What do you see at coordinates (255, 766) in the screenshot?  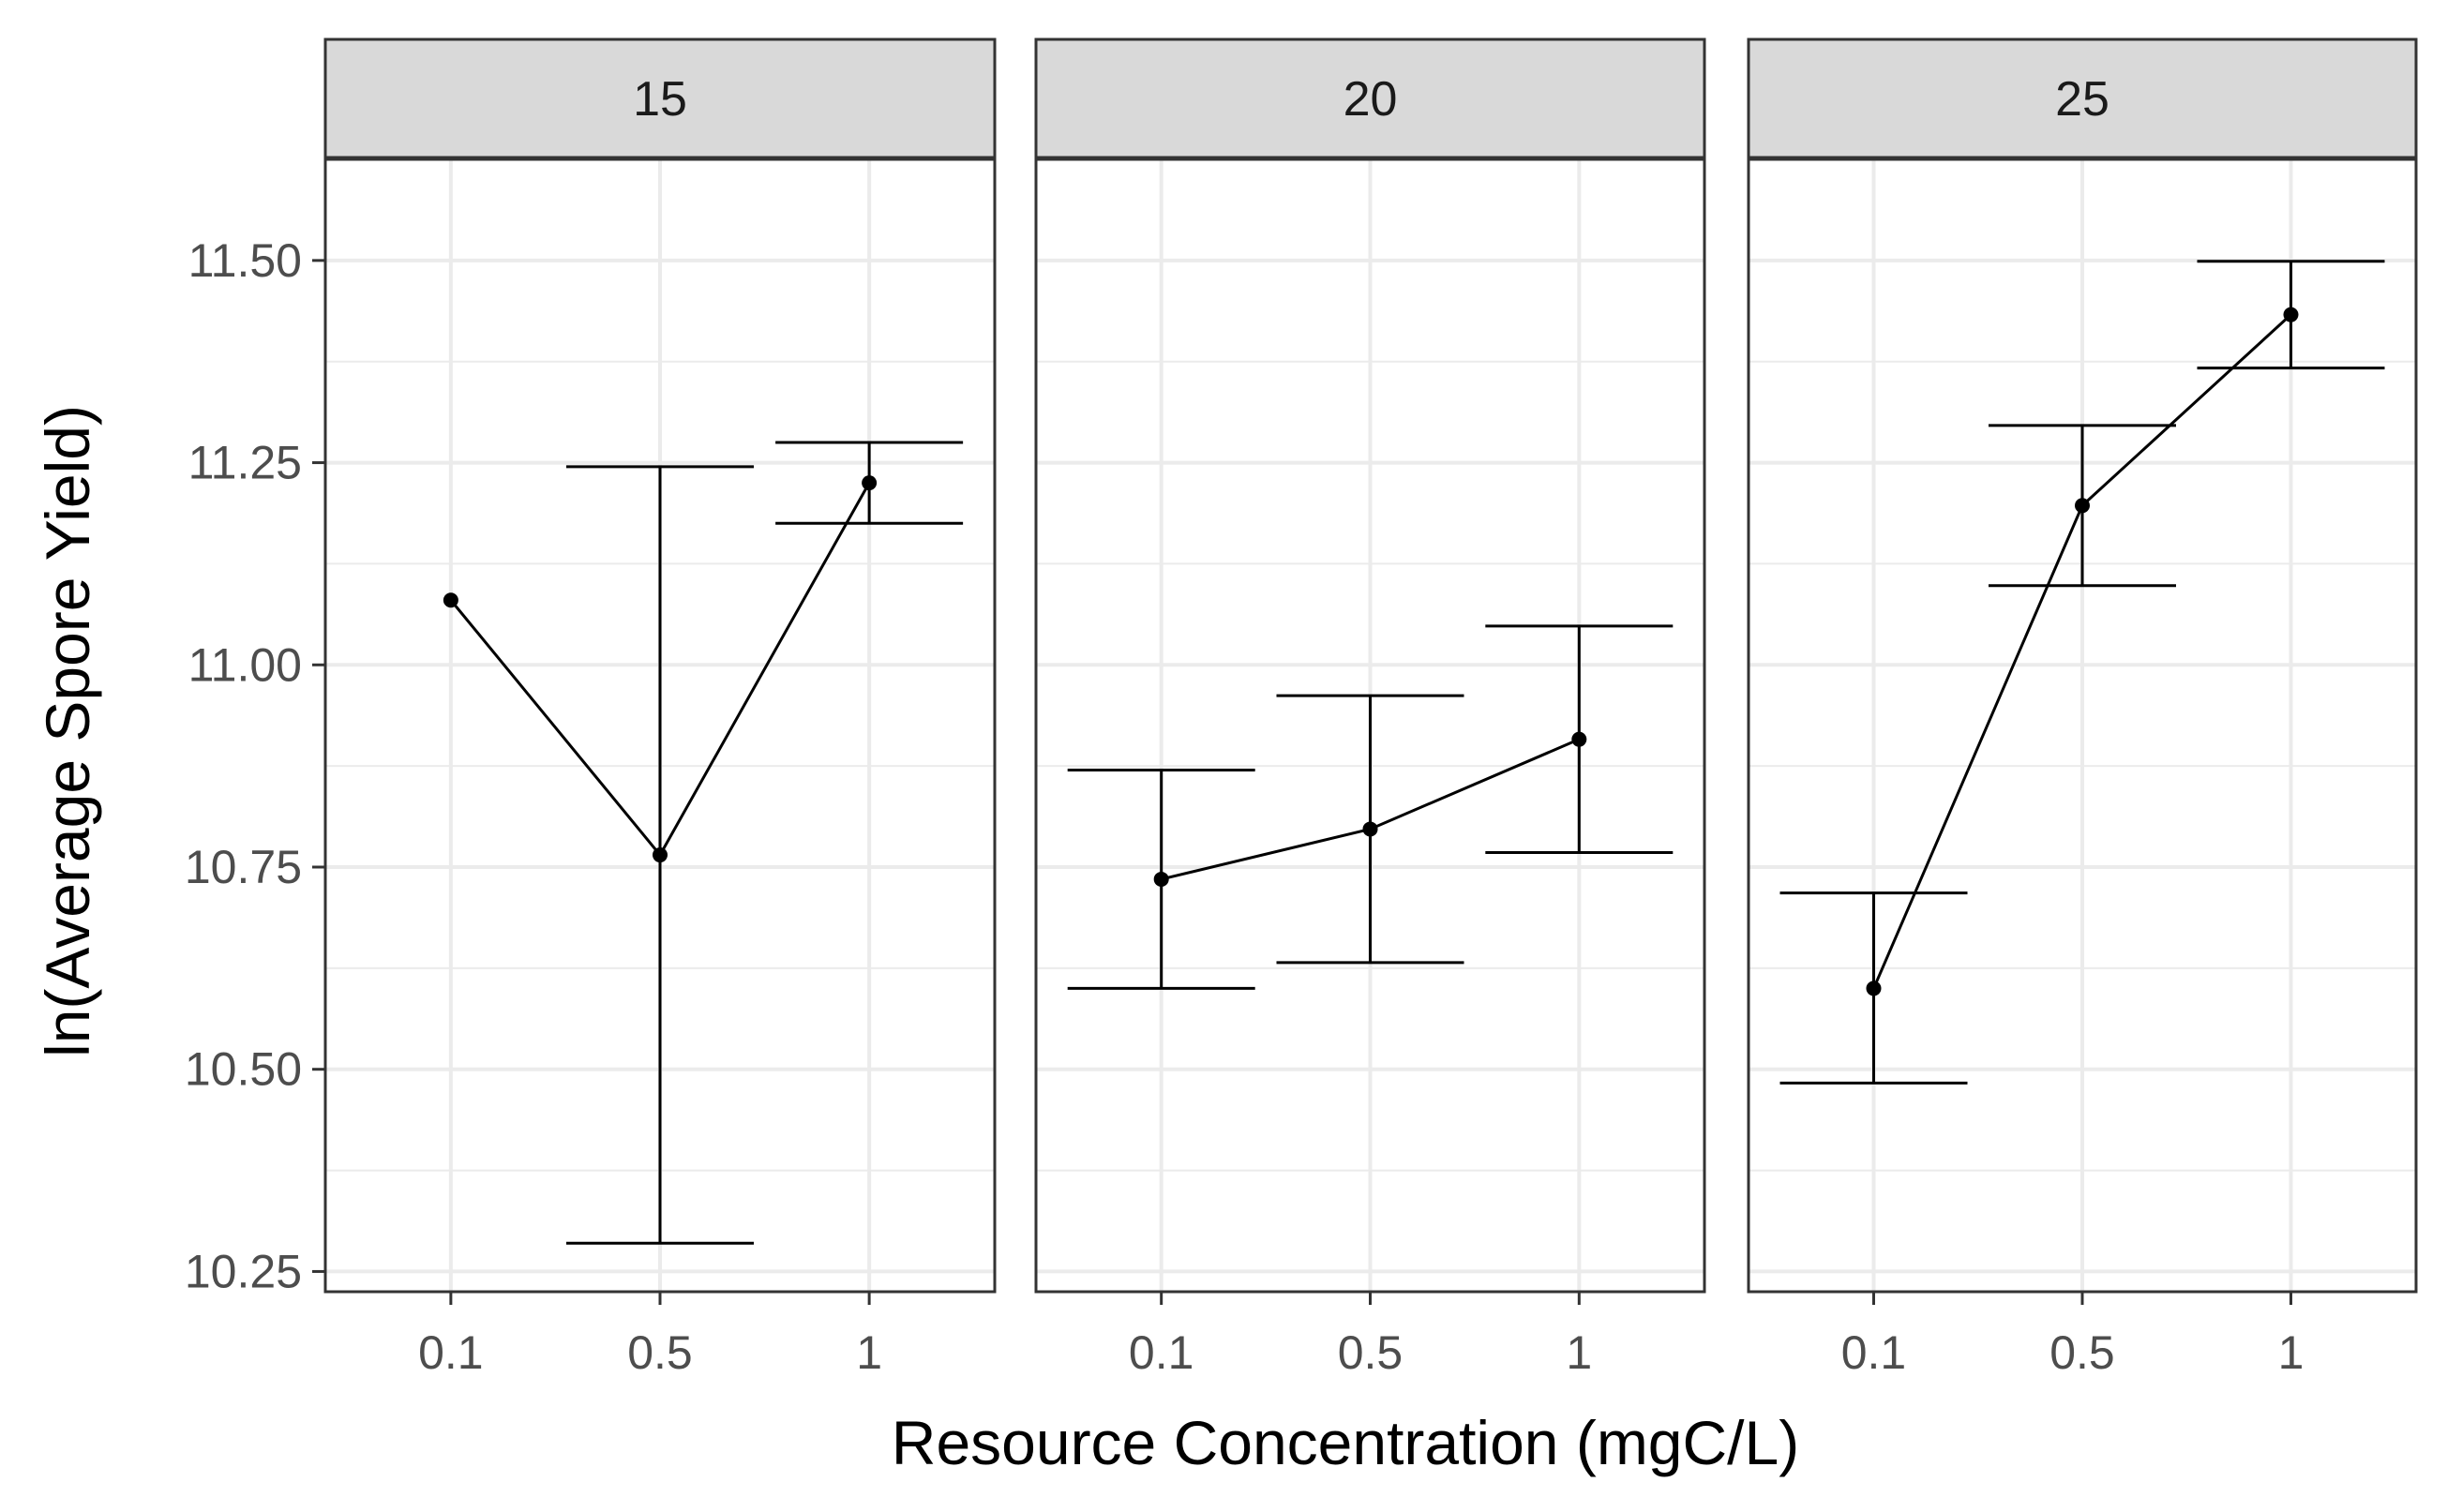 I see `y-axis: 10.25 10.50 10.75 11.00 11.25 11.50` at bounding box center [255, 766].